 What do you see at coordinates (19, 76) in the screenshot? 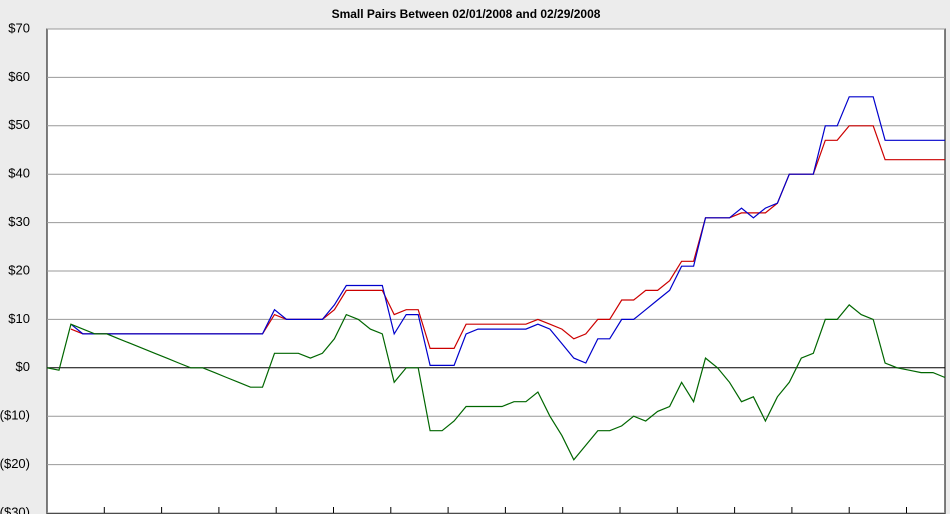
I see `y-tick-label: $60` at bounding box center [19, 76].